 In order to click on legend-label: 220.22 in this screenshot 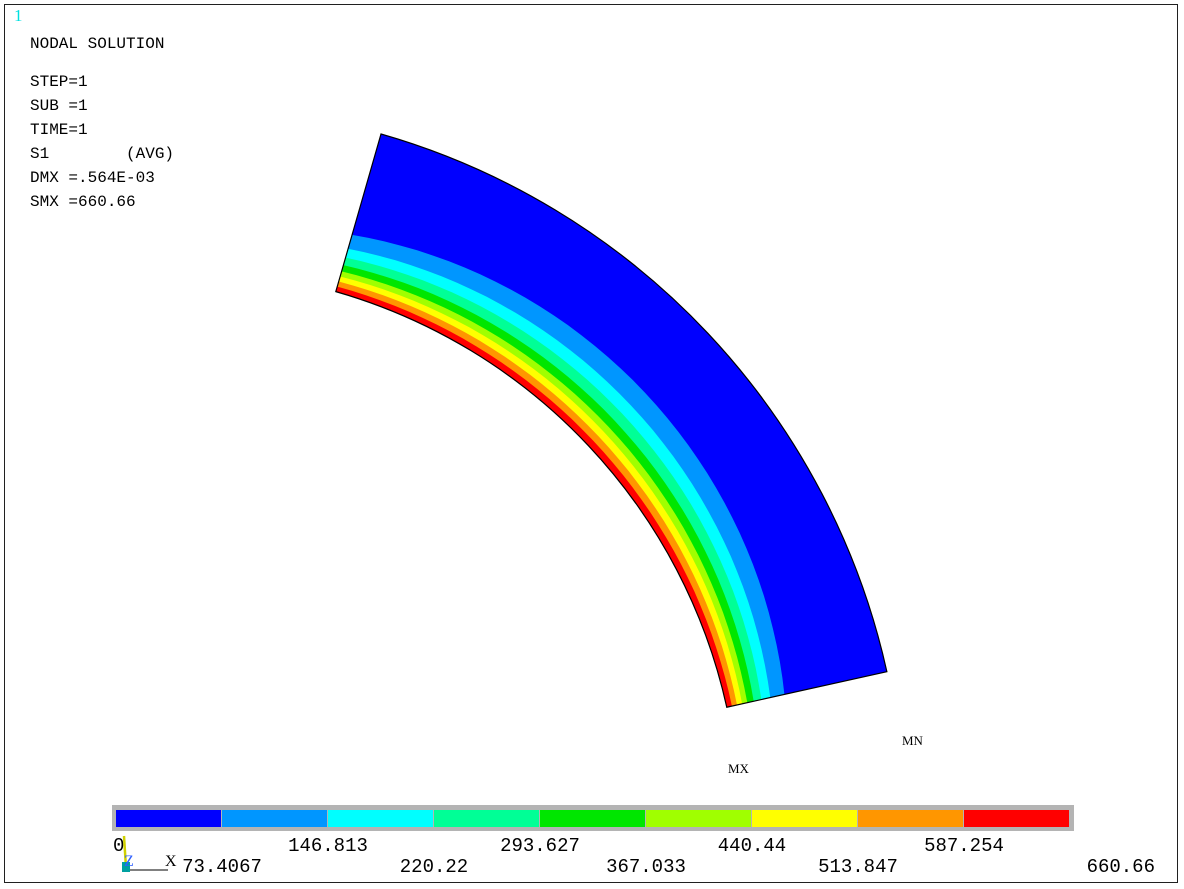, I will do `click(434, 867)`.